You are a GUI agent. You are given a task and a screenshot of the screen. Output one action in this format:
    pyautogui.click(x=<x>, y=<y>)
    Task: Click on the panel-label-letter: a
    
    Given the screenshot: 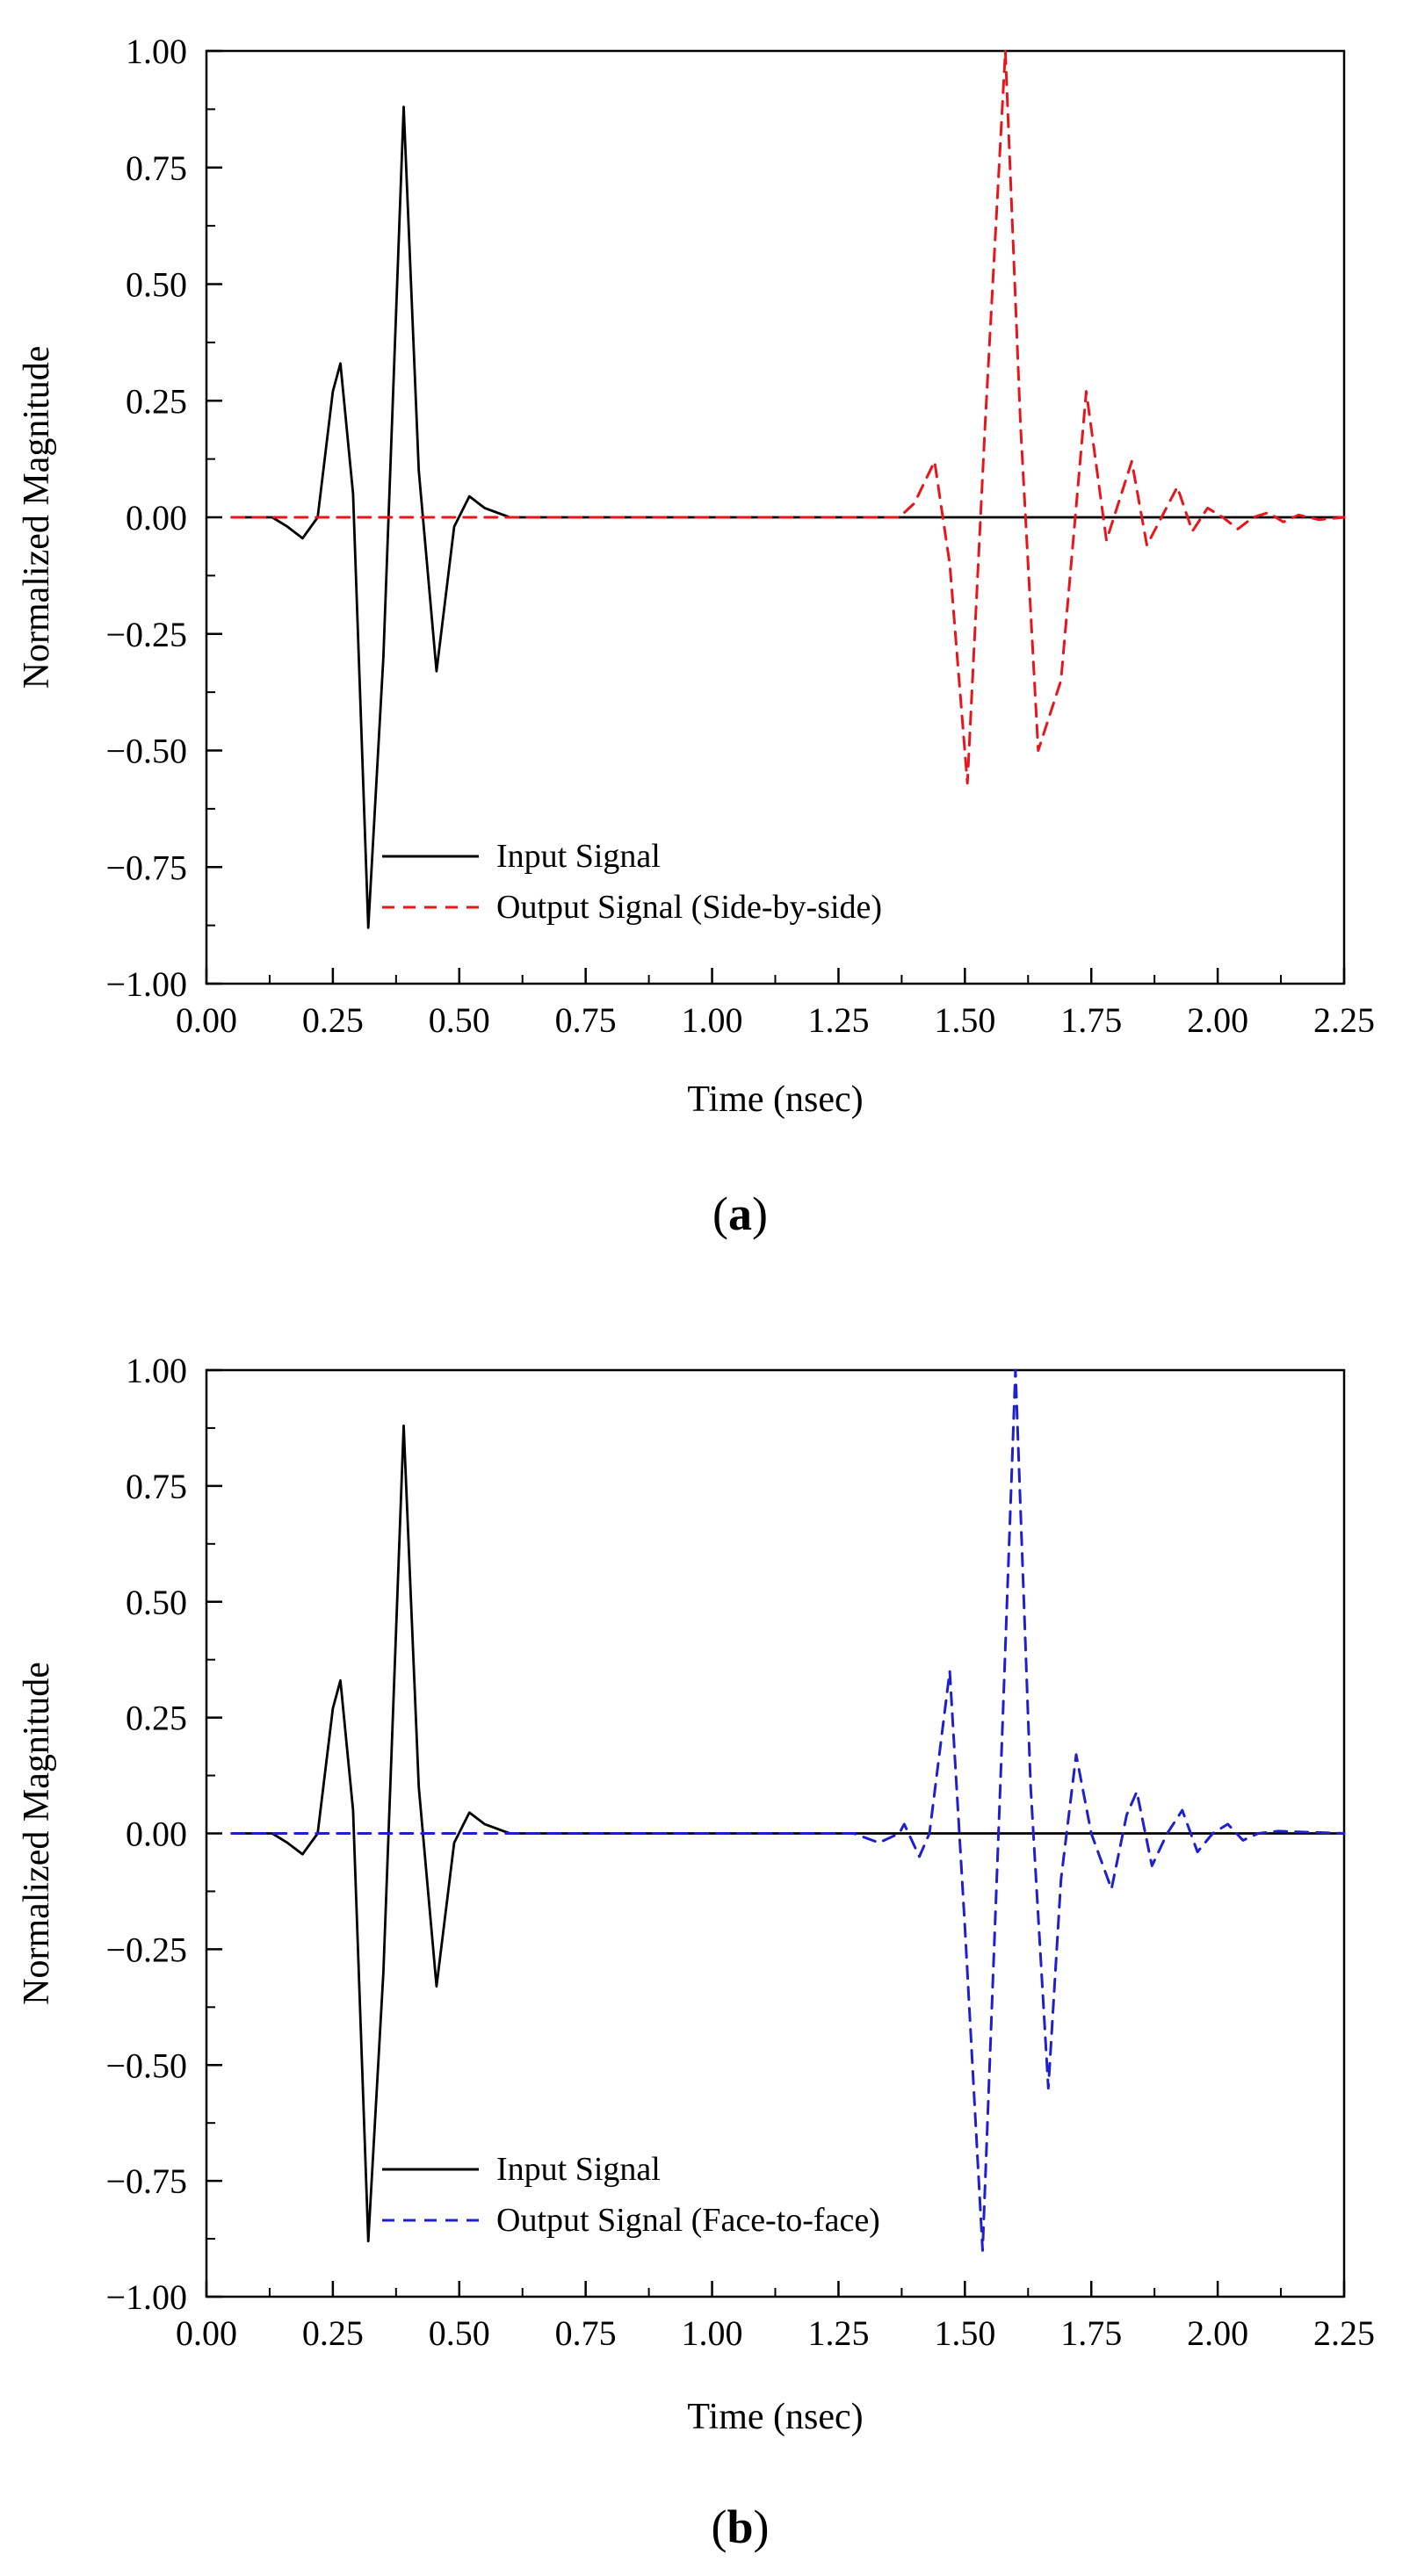 What is the action you would take?
    pyautogui.click(x=740, y=1213)
    